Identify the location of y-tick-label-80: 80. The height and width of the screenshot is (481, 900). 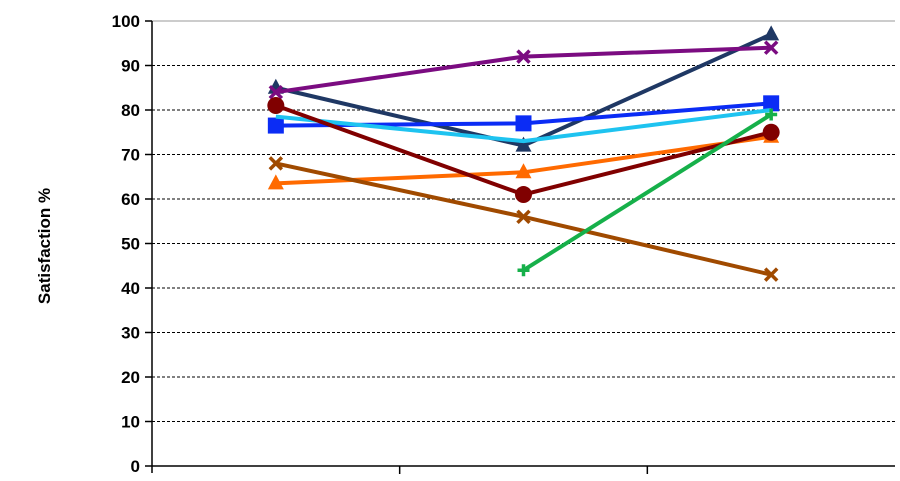
(130, 110).